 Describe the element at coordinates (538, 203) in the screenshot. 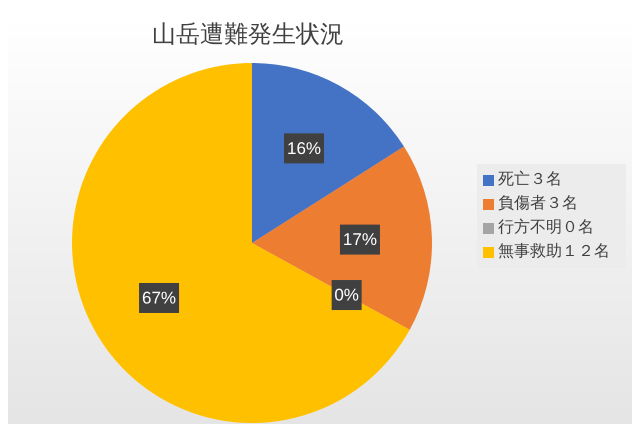

I see `legend-label: 負傷者３名` at that location.